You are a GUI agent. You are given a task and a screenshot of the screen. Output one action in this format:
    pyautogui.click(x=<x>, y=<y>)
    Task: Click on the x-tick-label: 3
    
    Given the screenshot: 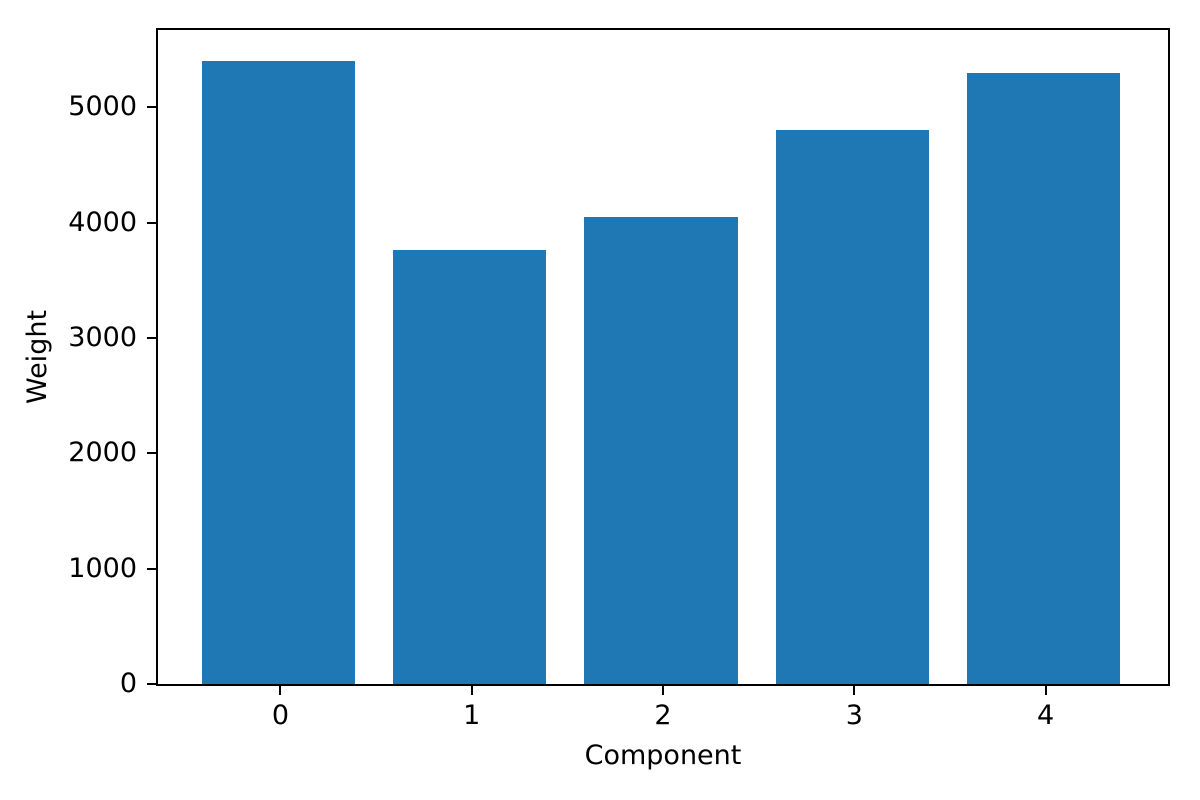 What is the action you would take?
    pyautogui.click(x=854, y=715)
    